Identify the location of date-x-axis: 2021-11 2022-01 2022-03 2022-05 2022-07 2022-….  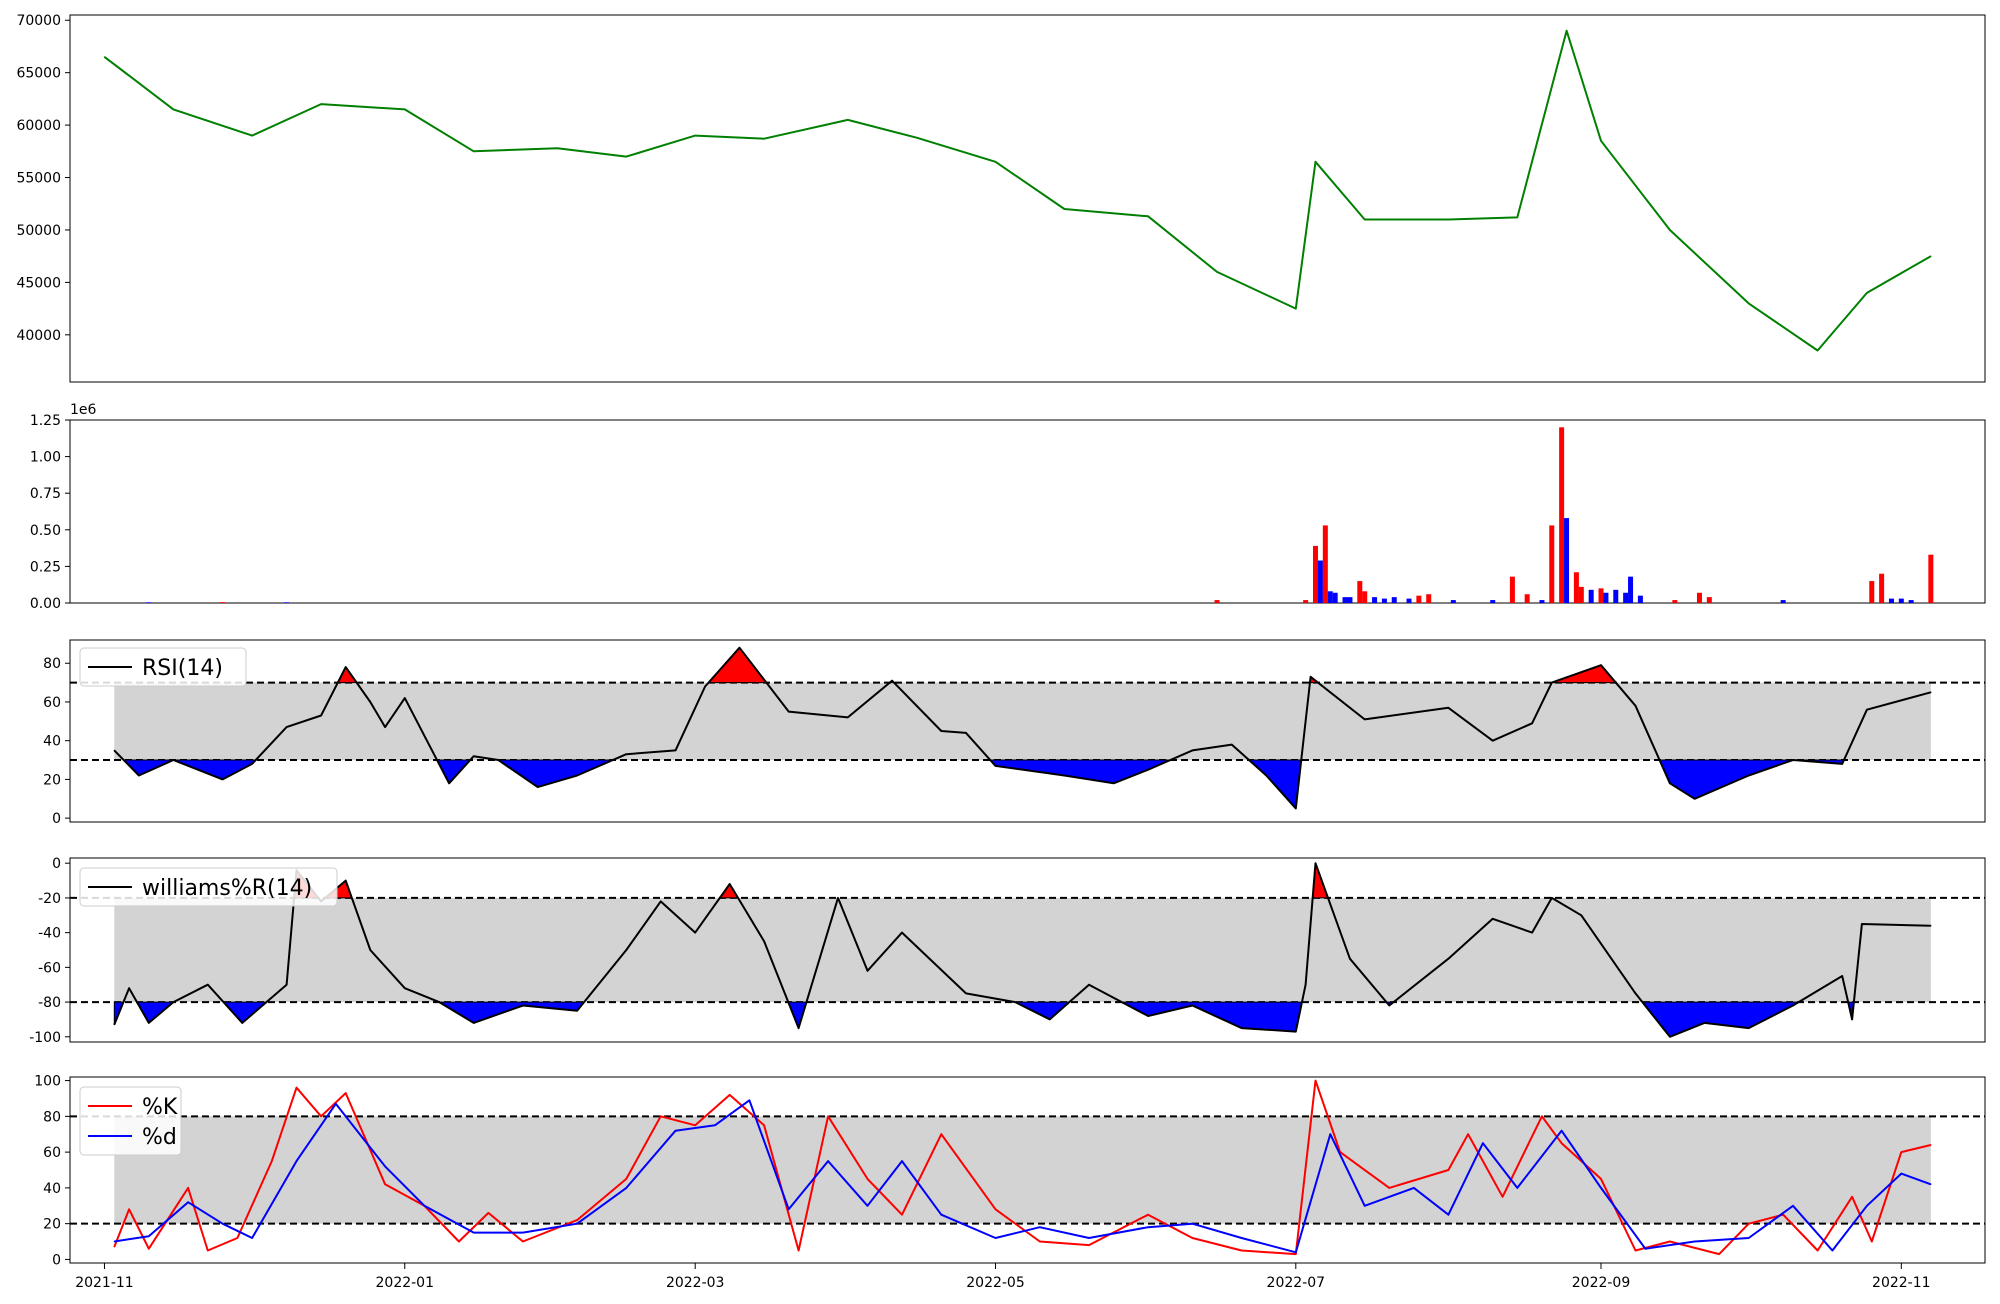
(1003, 1277).